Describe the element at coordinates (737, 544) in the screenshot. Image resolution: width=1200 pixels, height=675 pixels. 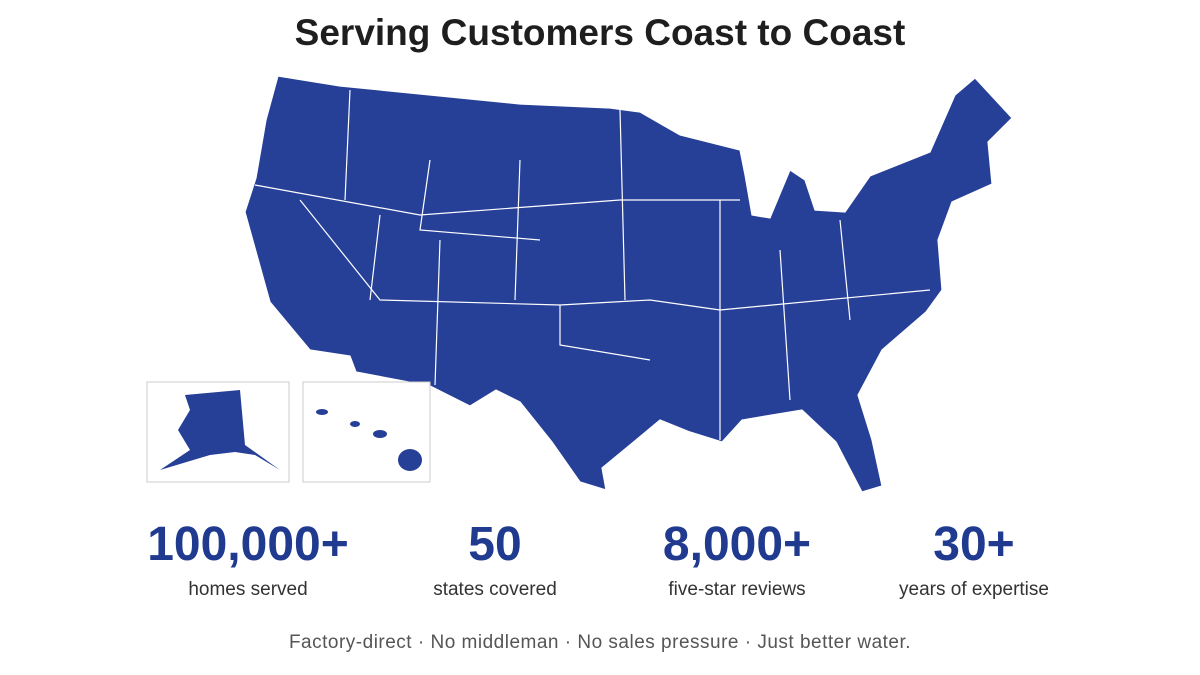
I see `stat-value: 8,000+` at that location.